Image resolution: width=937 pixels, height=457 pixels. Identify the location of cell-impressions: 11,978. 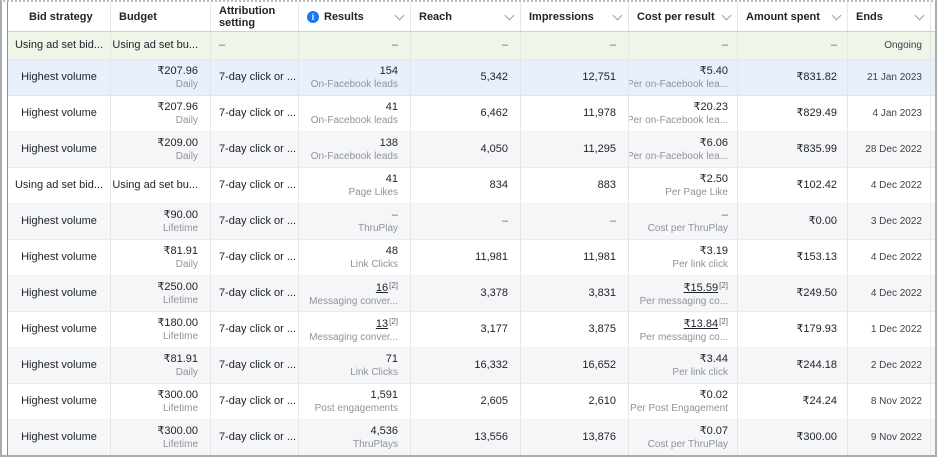
(575, 113).